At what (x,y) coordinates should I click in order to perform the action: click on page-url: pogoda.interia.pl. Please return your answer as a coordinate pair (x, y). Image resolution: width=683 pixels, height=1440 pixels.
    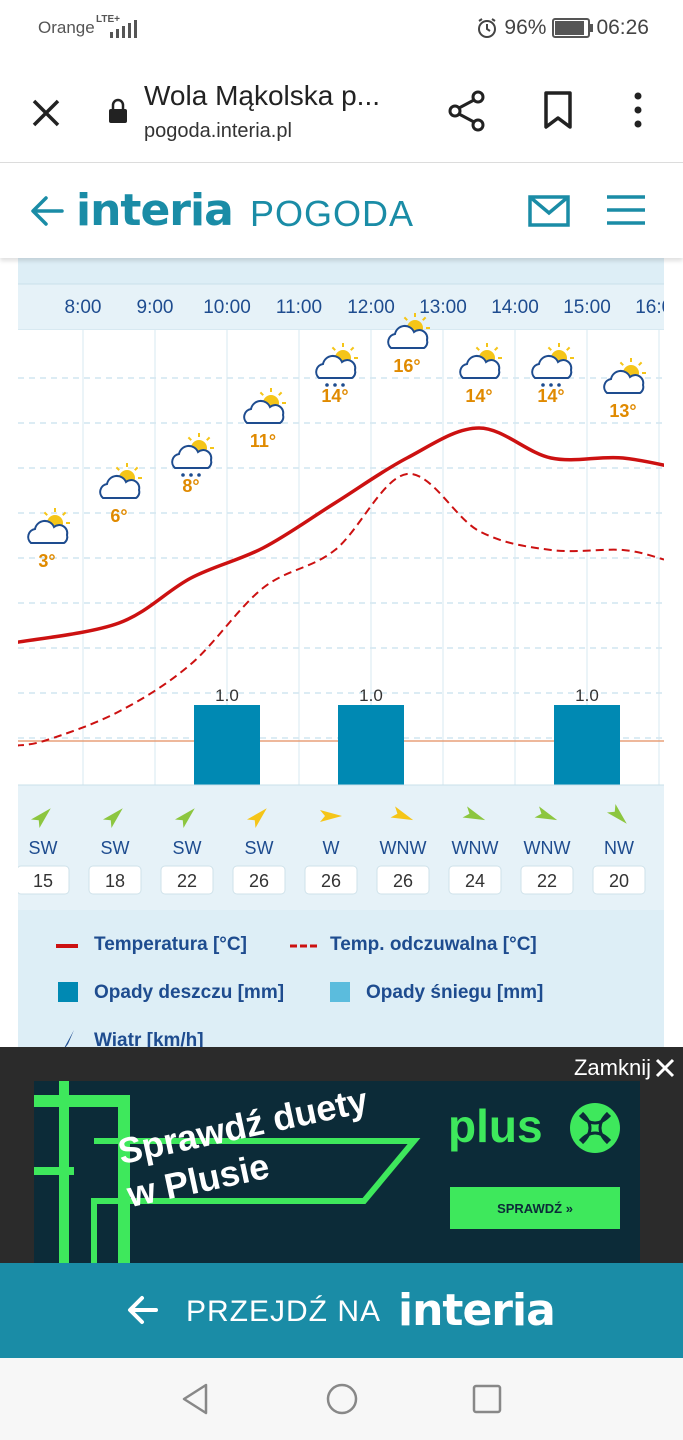
    Looking at the image, I should click on (218, 131).